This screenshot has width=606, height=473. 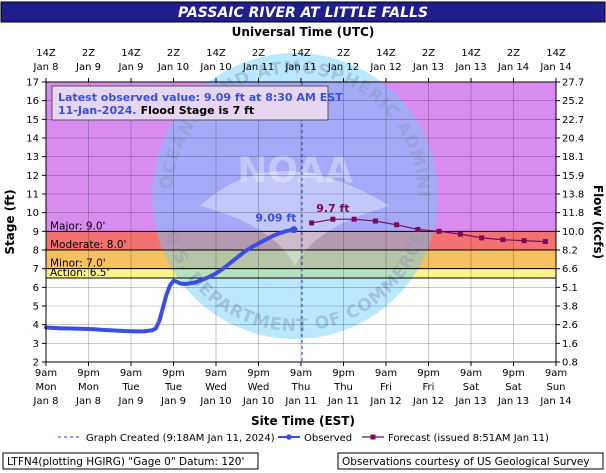 What do you see at coordinates (46, 67) in the screenshot?
I see `top-tick-label: Jan 8` at bounding box center [46, 67].